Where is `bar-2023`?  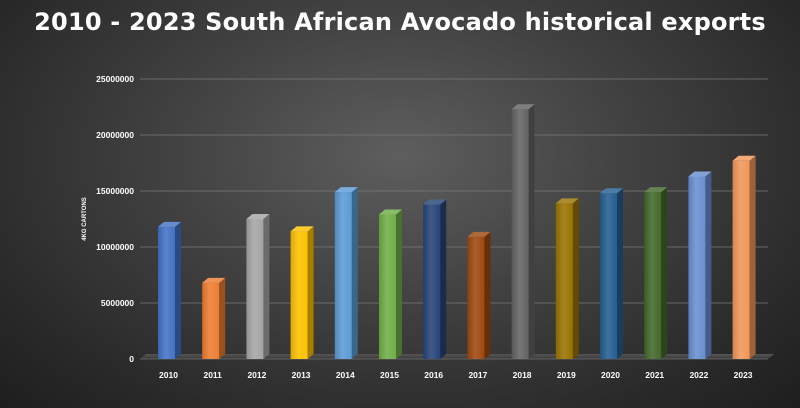 bar-2023 is located at coordinates (744, 257).